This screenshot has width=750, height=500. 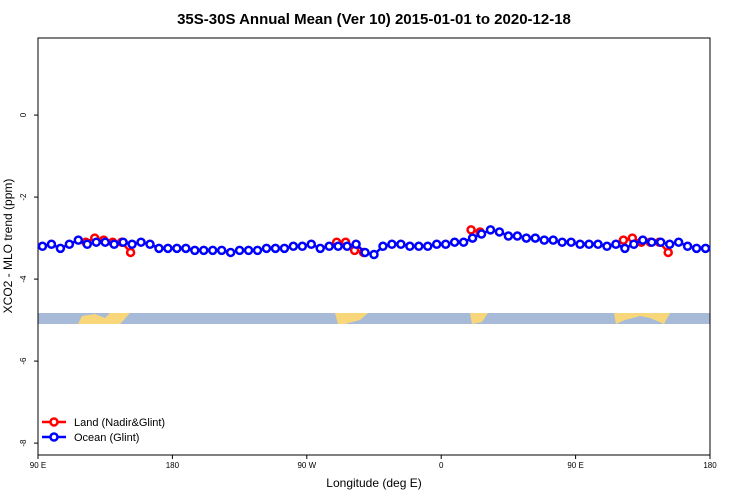 What do you see at coordinates (23, 197) in the screenshot?
I see `y-tick-label: -2` at bounding box center [23, 197].